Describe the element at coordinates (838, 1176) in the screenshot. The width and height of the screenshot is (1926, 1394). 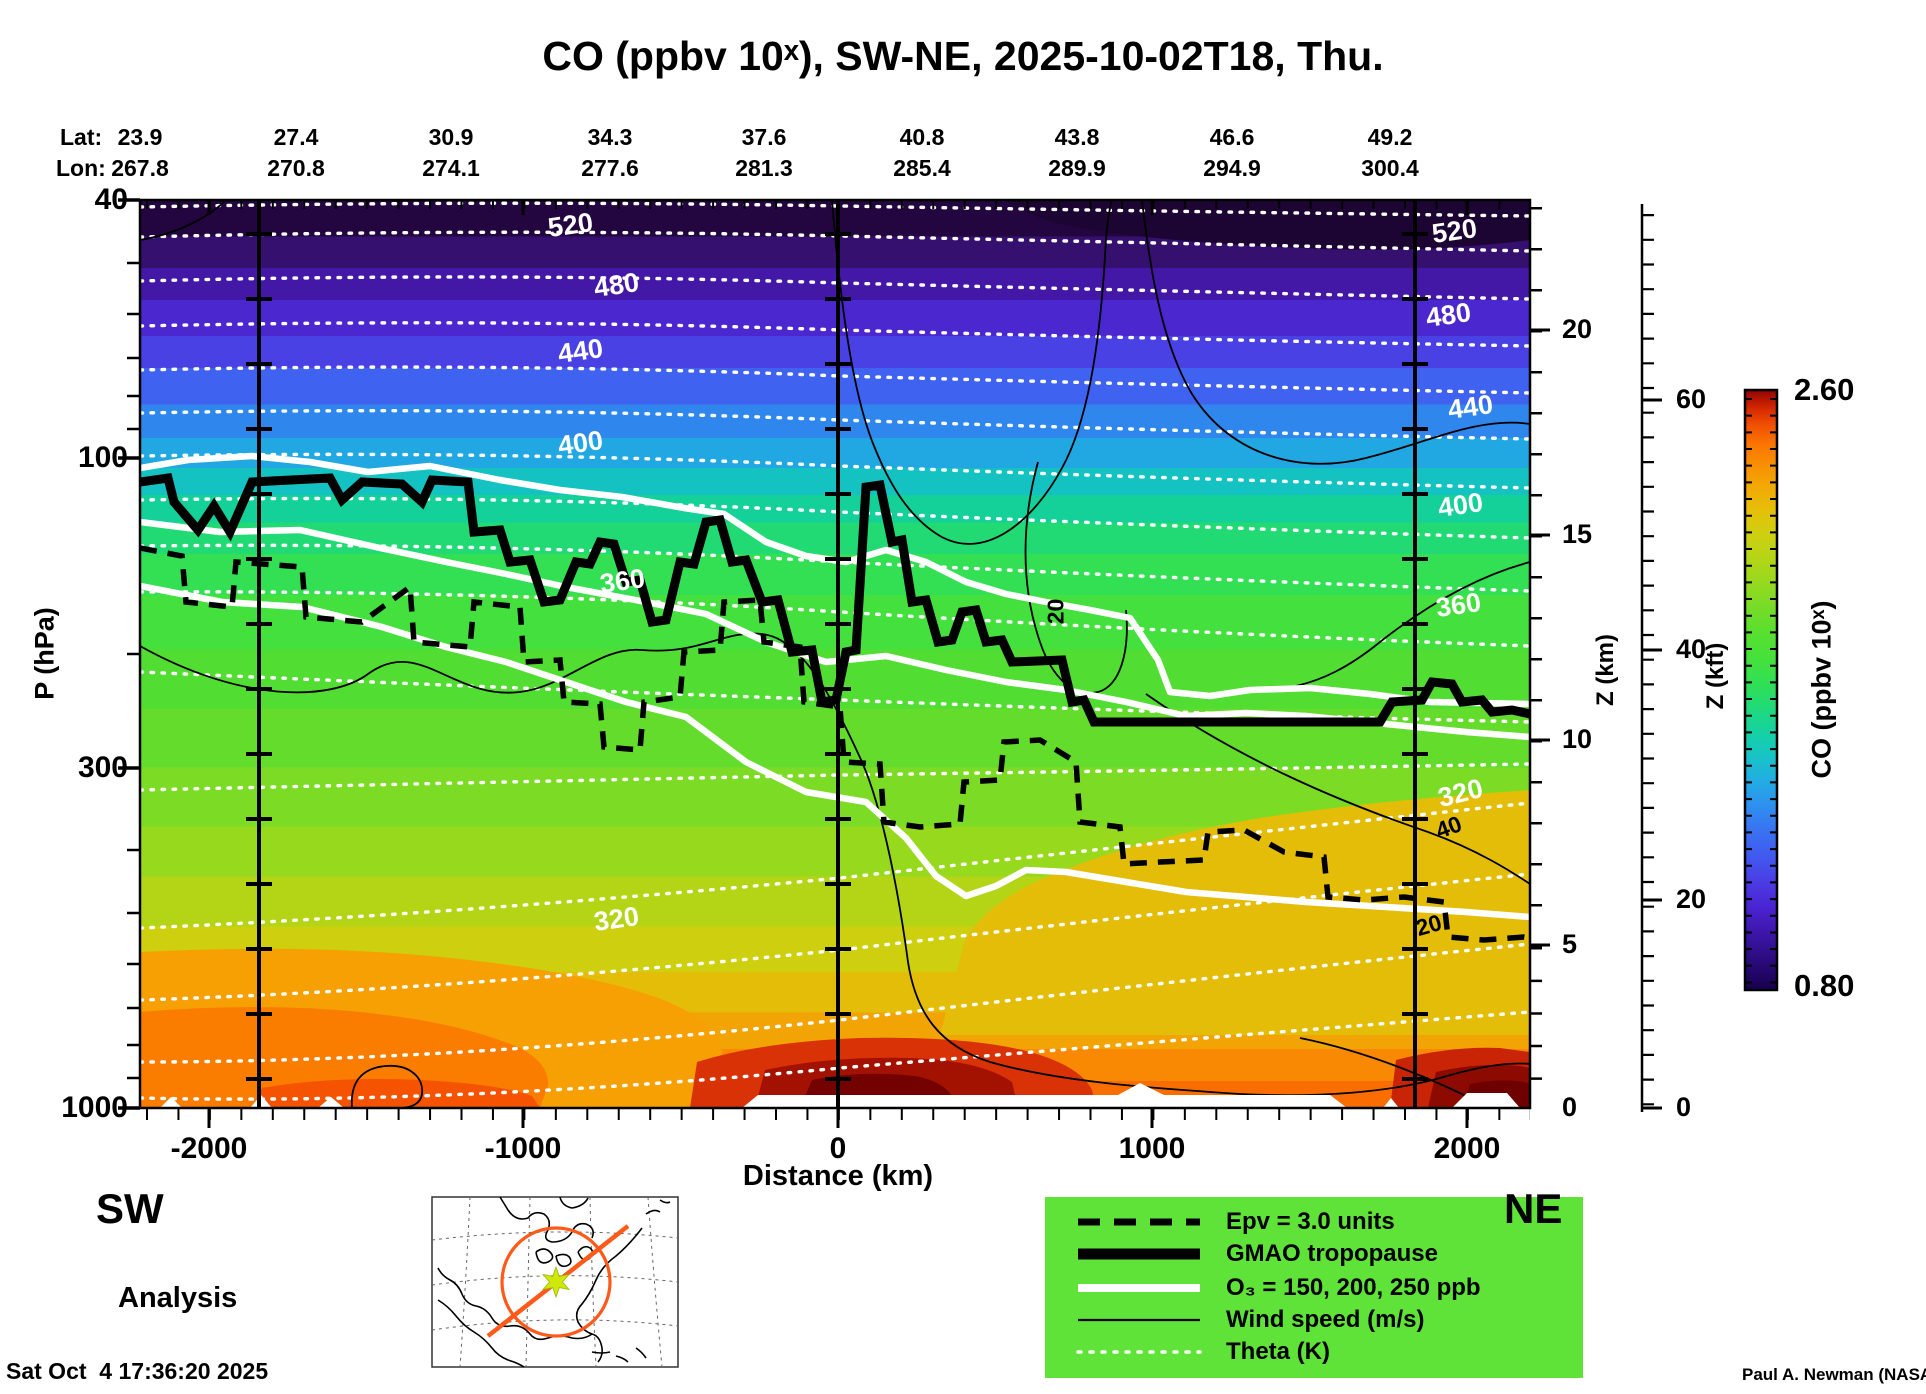
I see `x-axis-label: Distance (km)` at that location.